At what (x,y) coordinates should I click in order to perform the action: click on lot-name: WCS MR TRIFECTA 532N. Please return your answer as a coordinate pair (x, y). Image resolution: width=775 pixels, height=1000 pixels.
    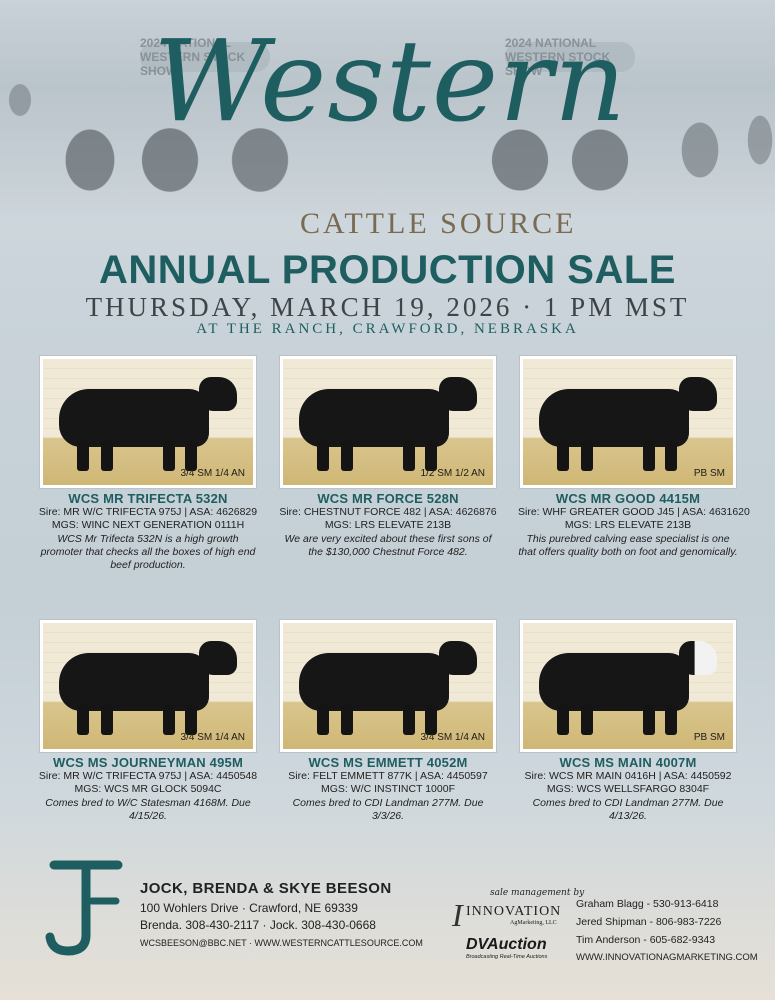
    Looking at the image, I should click on (148, 498).